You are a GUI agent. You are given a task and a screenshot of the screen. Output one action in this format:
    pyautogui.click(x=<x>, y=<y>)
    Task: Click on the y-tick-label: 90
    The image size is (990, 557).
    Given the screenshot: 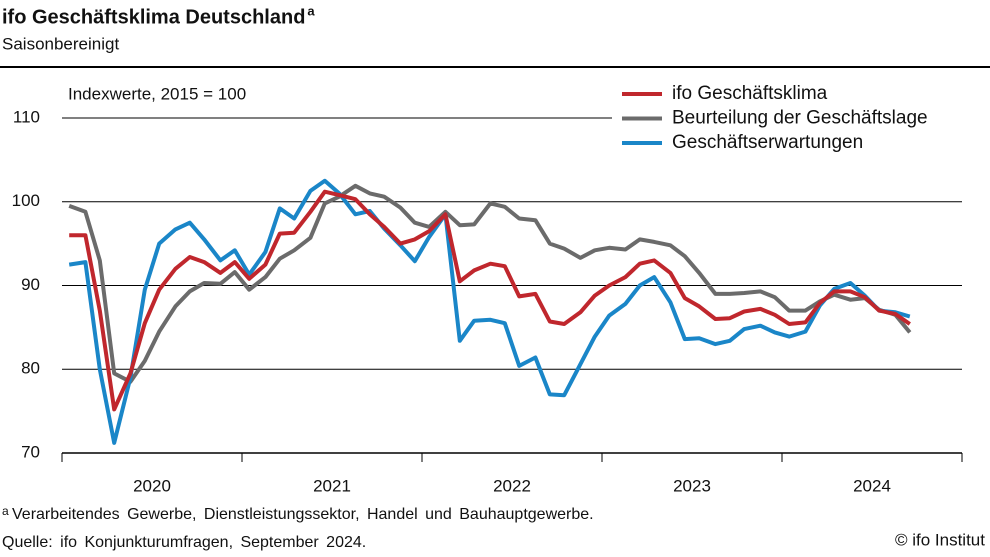 What is the action you would take?
    pyautogui.click(x=30, y=284)
    